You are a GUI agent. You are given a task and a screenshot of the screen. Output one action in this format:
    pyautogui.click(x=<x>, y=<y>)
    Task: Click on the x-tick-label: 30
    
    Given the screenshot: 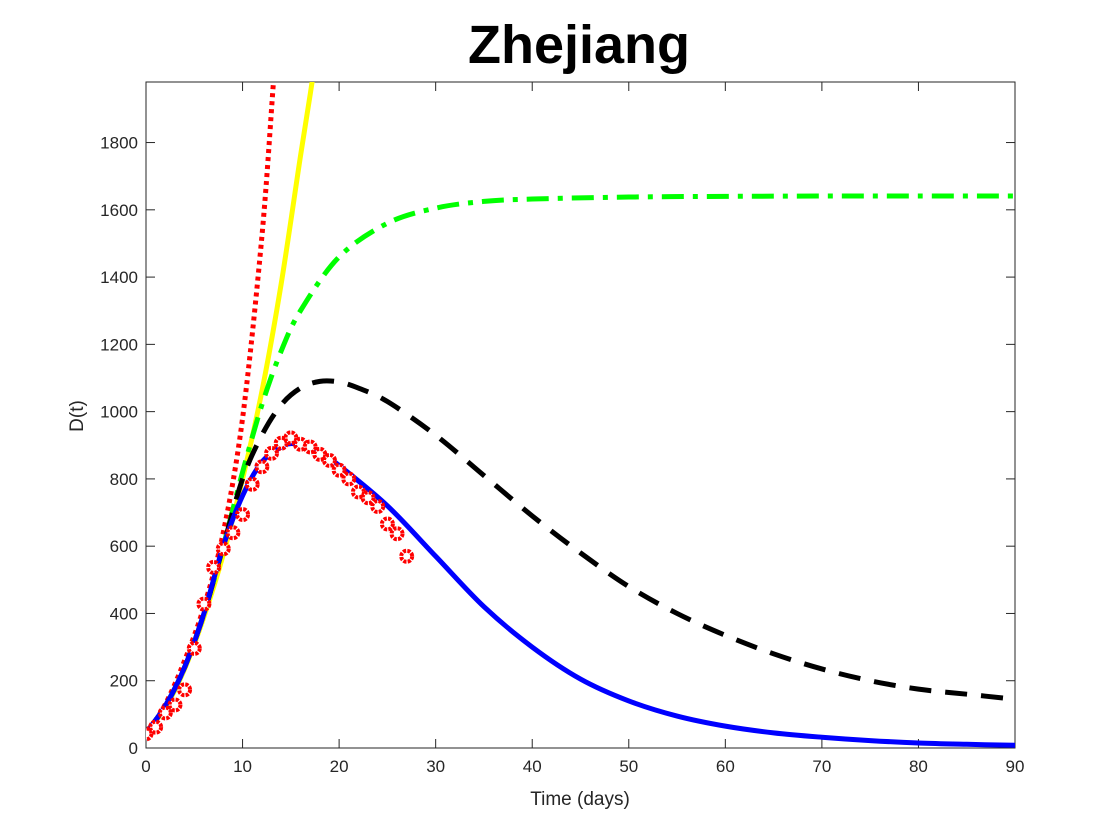 What is the action you would take?
    pyautogui.click(x=435, y=766)
    